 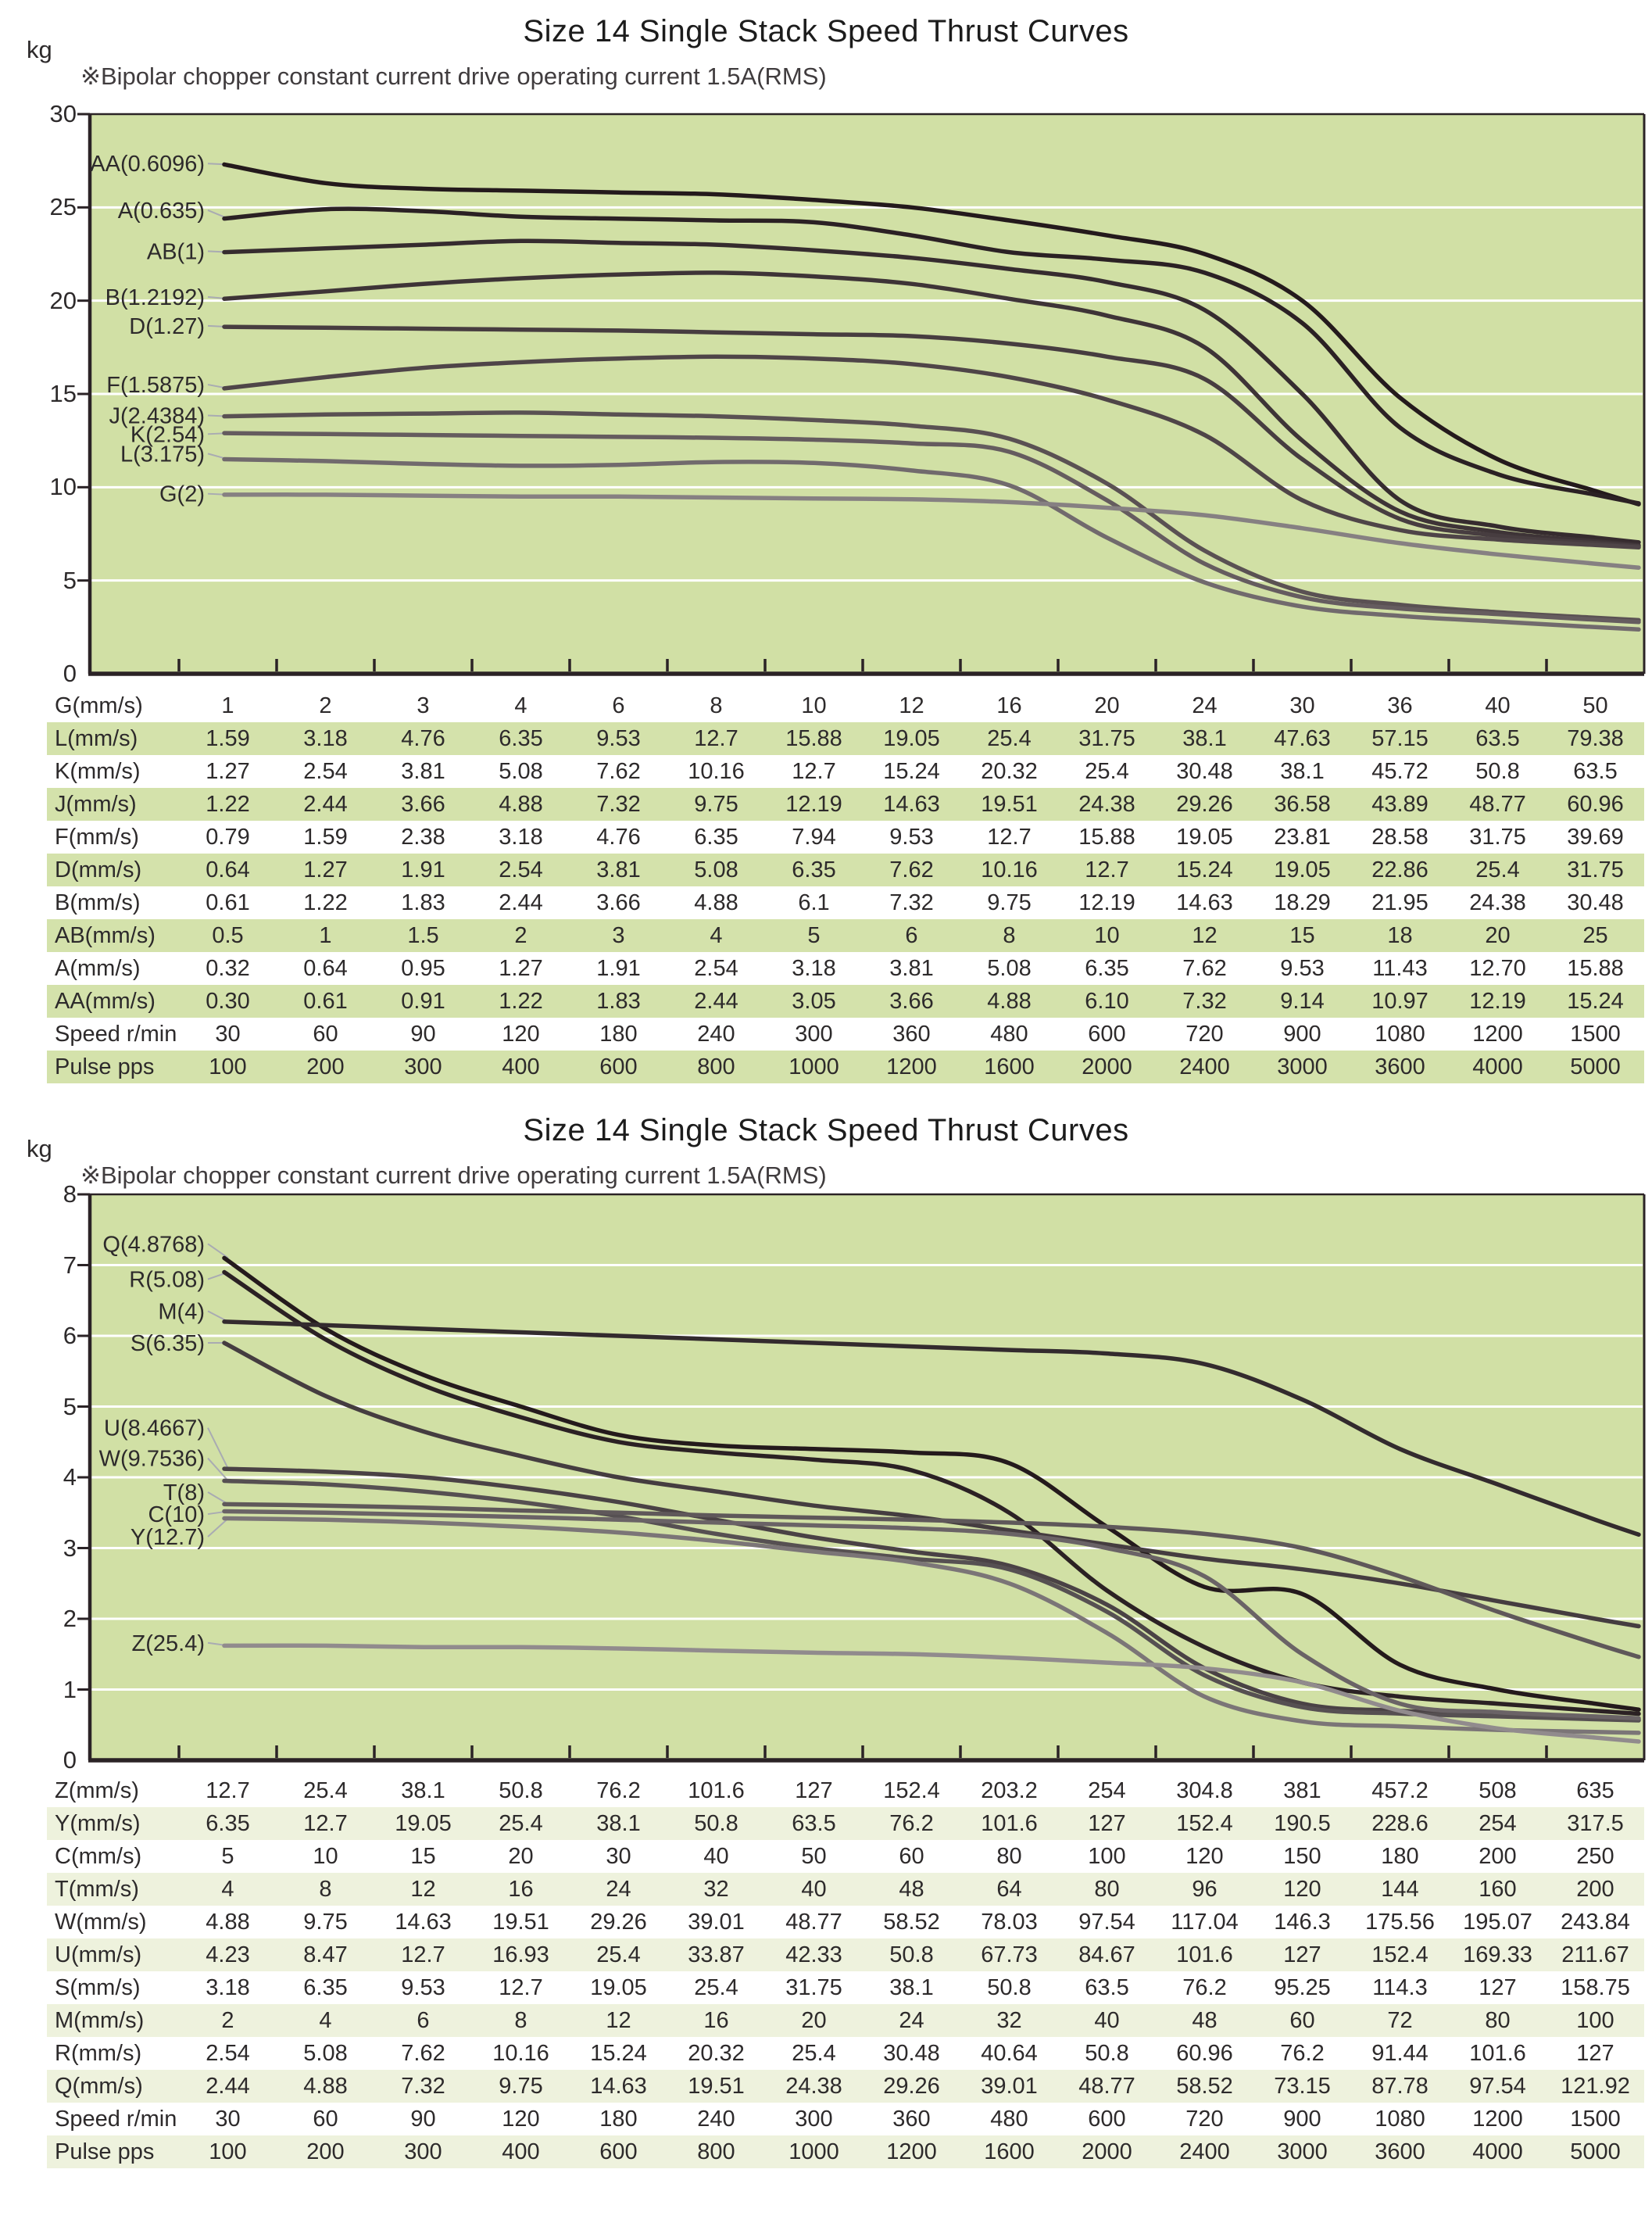 What do you see at coordinates (1106, 738) in the screenshot?
I see `table-cell: 31.75` at bounding box center [1106, 738].